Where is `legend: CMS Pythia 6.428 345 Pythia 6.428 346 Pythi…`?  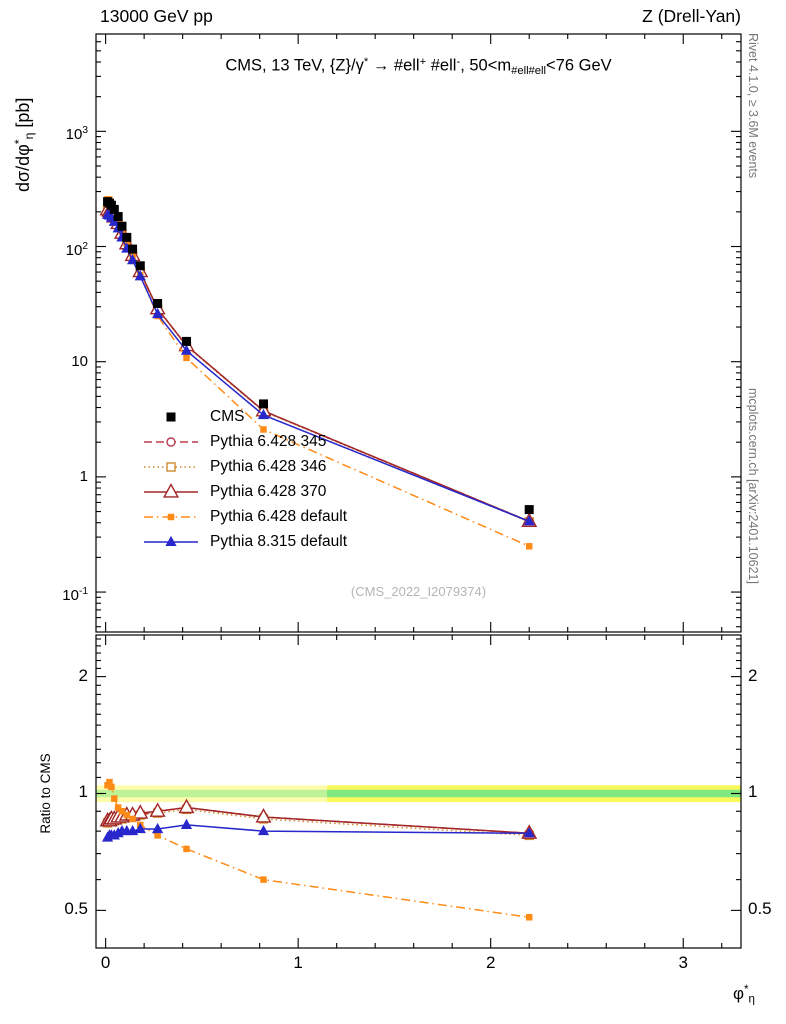
legend: CMS Pythia 6.428 345 Pythia 6.428 346 Pythi… is located at coordinates (244, 479).